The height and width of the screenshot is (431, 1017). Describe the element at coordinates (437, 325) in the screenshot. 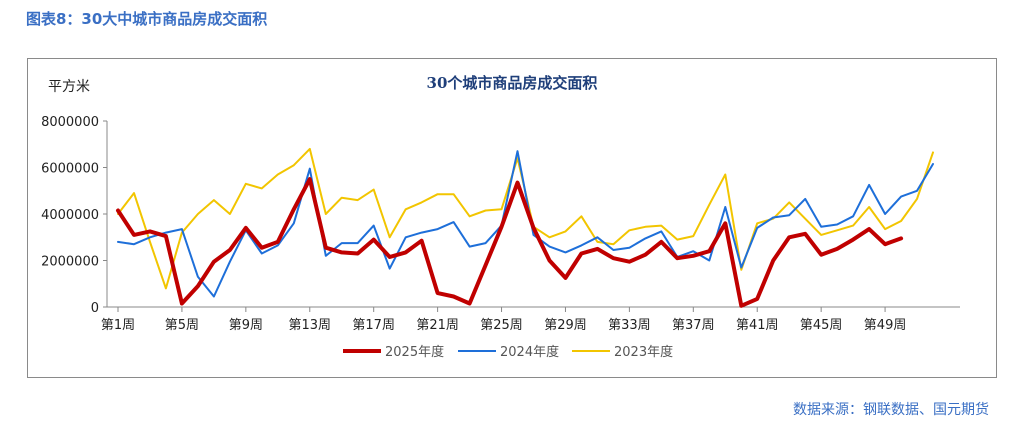

I see `x-tick-label: 第21周` at that location.